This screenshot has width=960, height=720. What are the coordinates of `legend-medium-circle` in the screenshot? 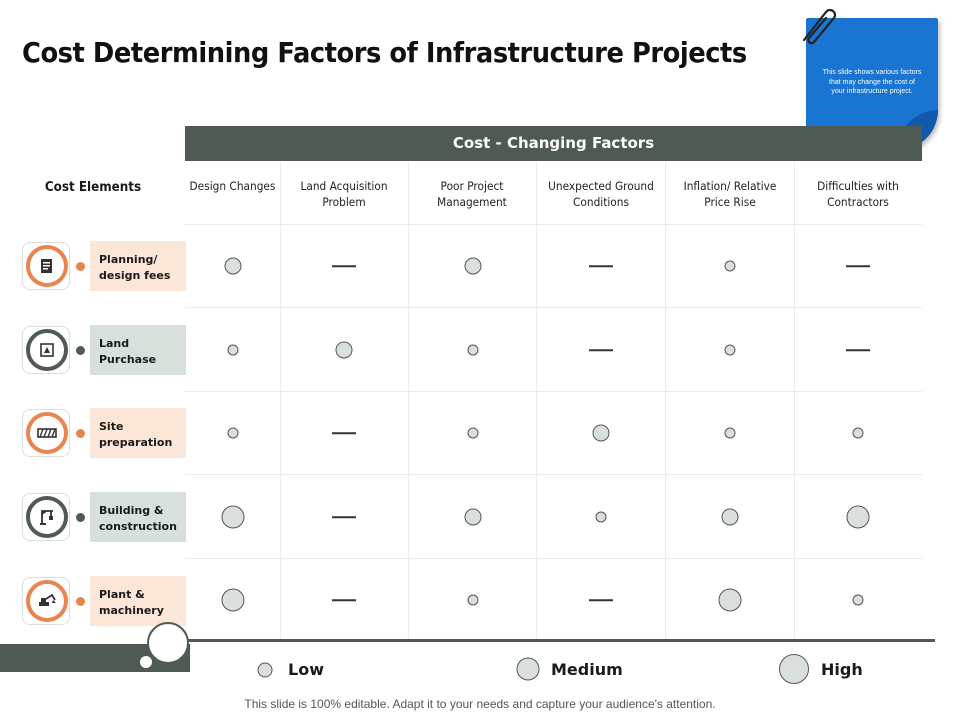 It's located at (528, 669).